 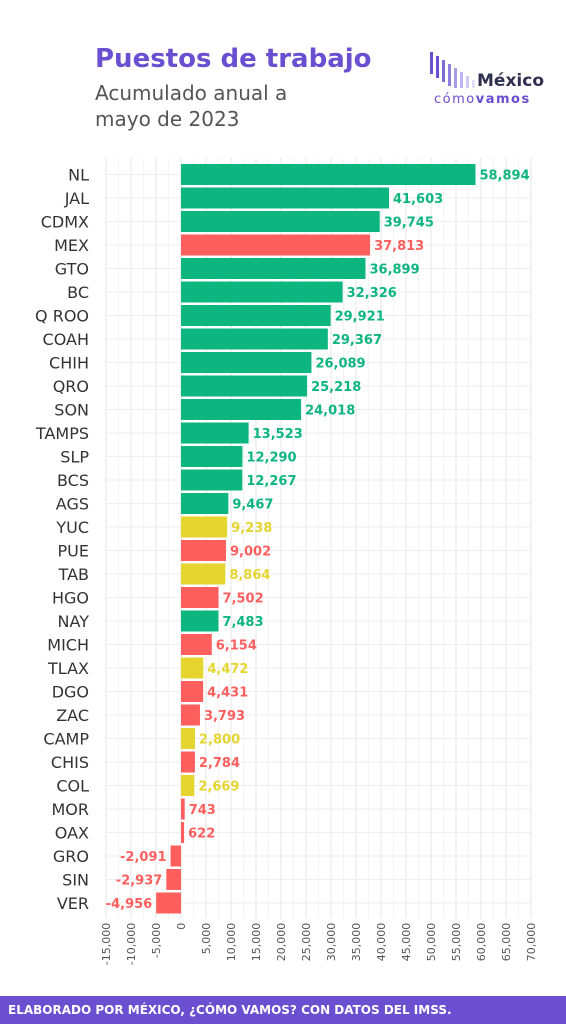 What do you see at coordinates (399, 246) in the screenshot?
I see `value-label: 37,813` at bounding box center [399, 246].